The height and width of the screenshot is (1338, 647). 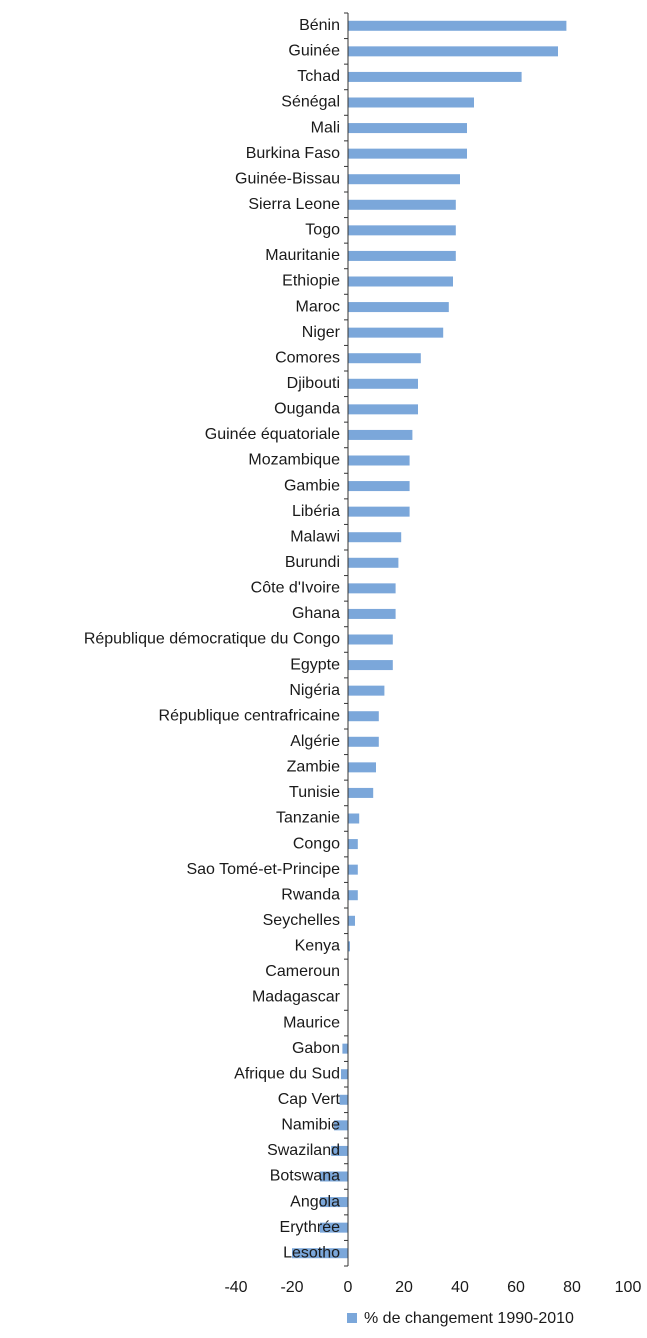 What do you see at coordinates (319, 25) in the screenshot?
I see `y-tick-label: Bénin` at bounding box center [319, 25].